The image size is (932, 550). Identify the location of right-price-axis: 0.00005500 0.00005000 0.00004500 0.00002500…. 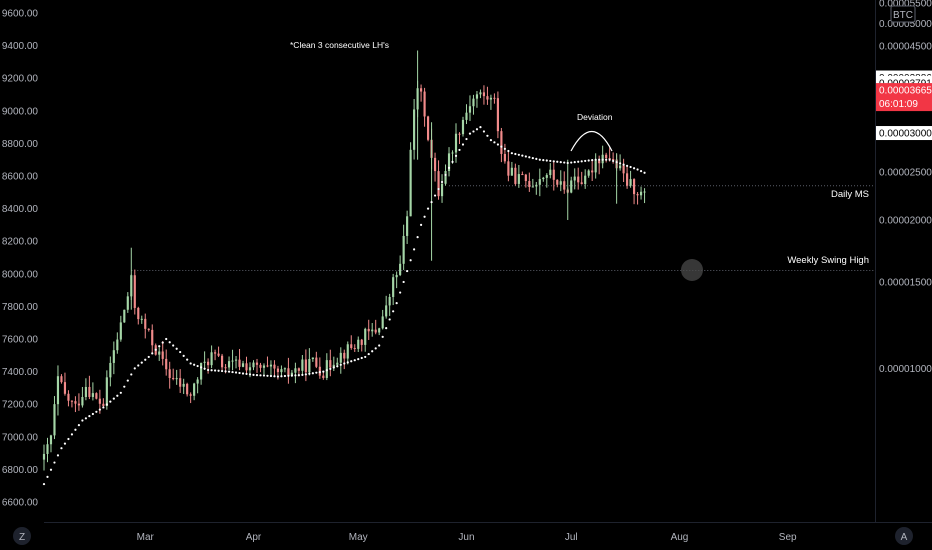
(905, 187).